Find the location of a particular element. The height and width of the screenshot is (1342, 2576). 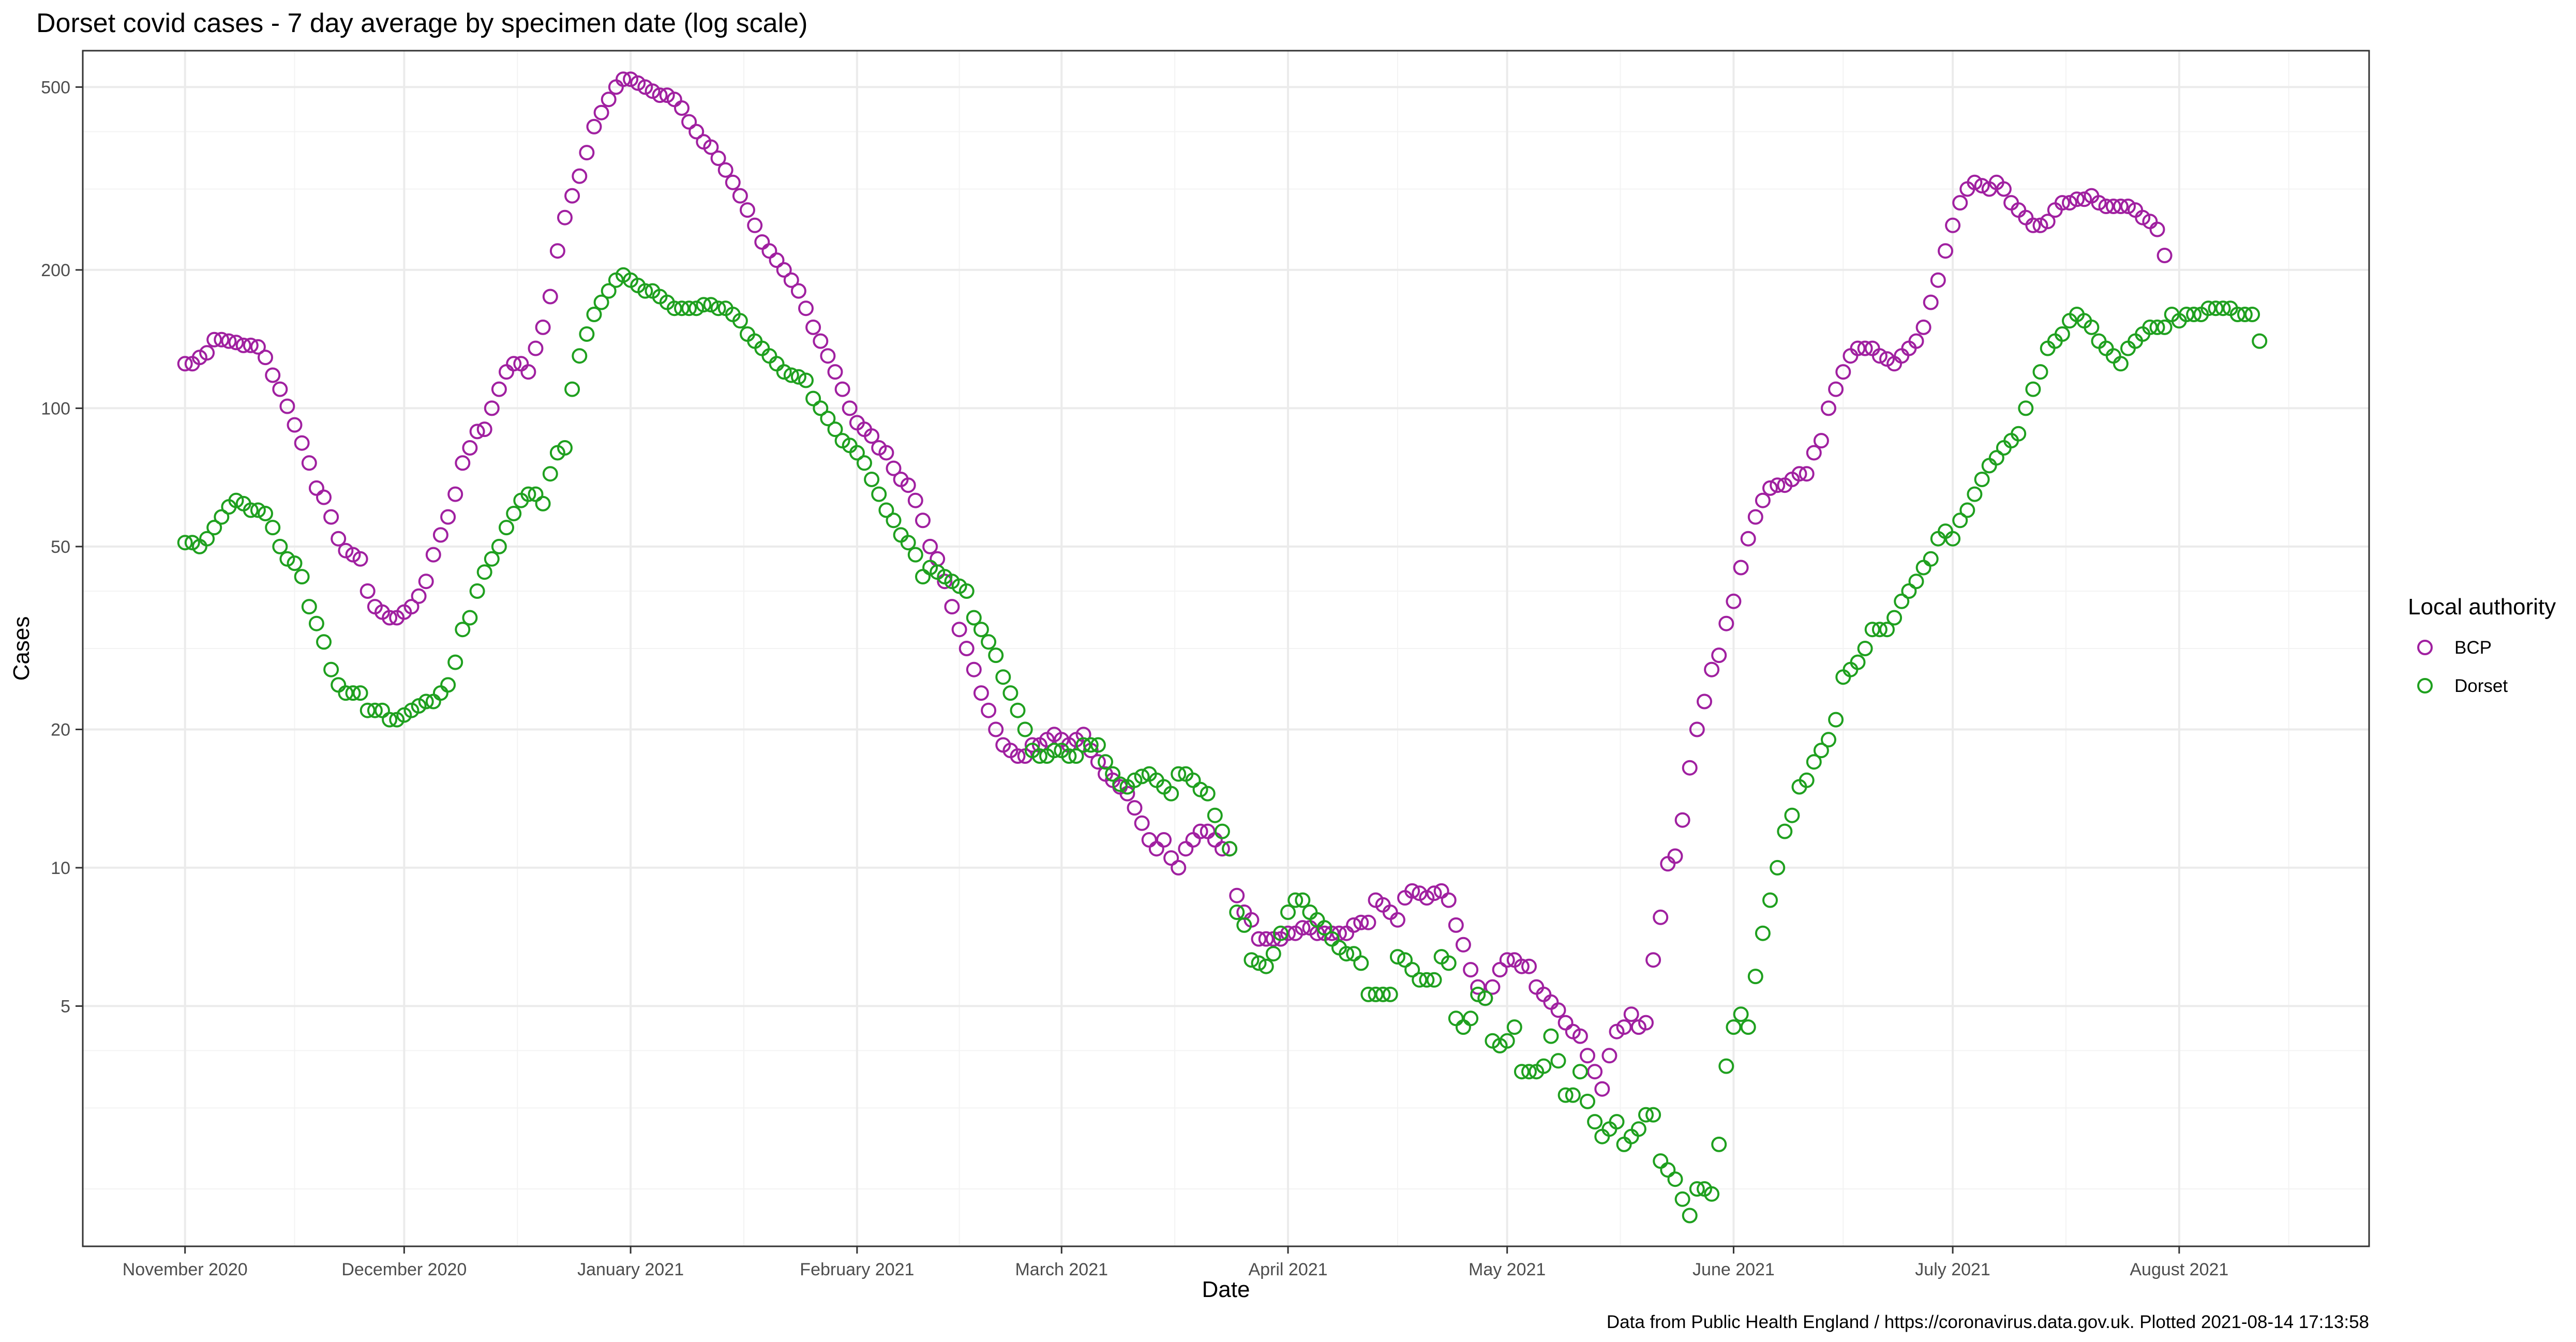

x-tick-label: August 2021 is located at coordinates (2179, 1269).